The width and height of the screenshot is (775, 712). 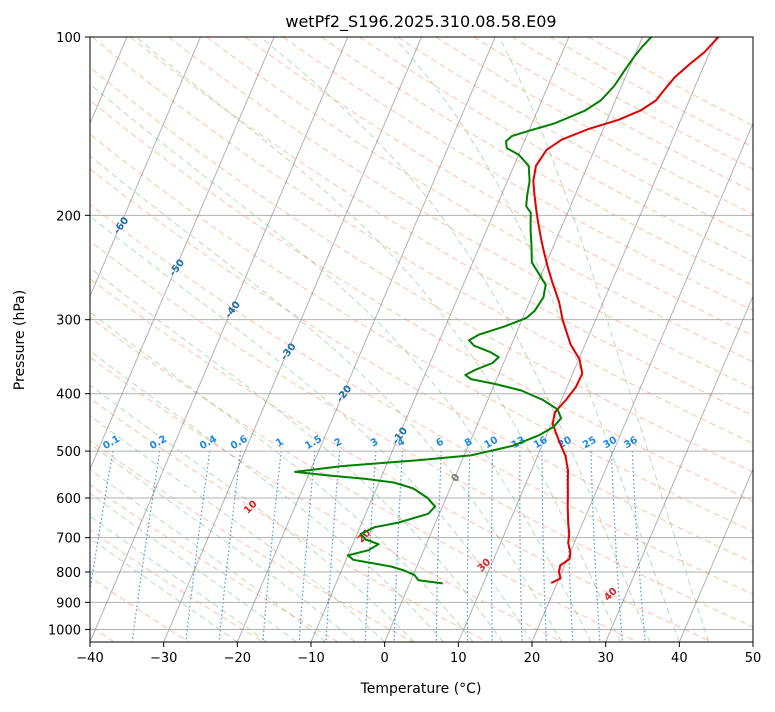 What do you see at coordinates (20, 340) in the screenshot?
I see `y-axis-label: Pressure (hPa)` at bounding box center [20, 340].